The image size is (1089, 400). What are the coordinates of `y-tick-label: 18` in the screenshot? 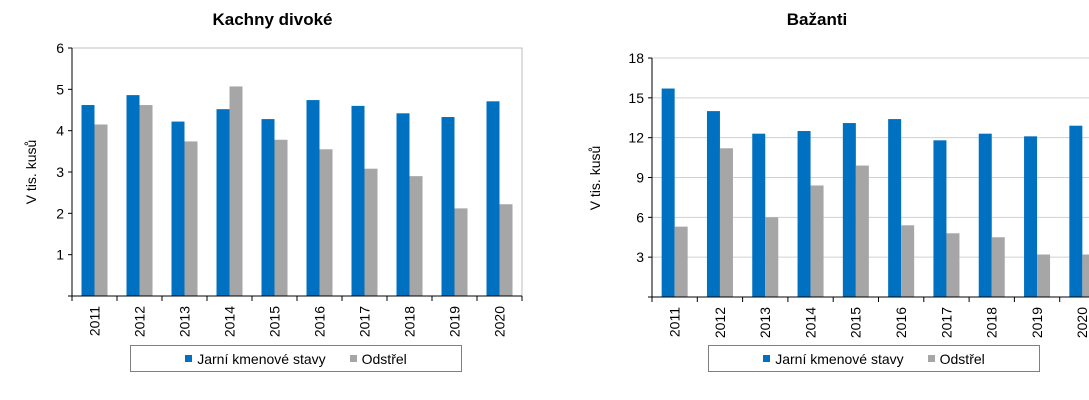 It's located at (636, 58).